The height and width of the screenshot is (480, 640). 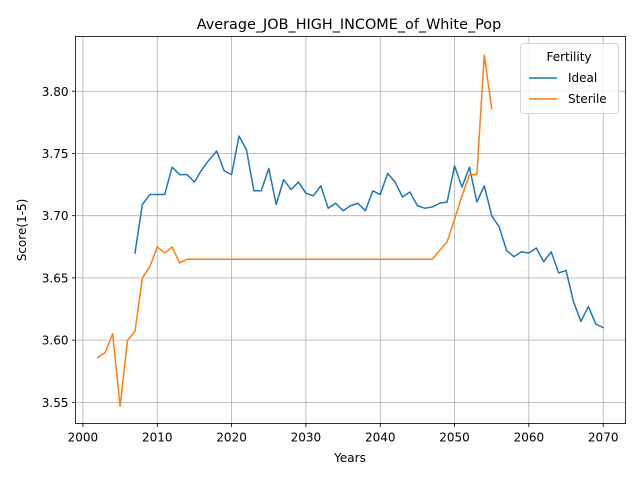 What do you see at coordinates (55, 154) in the screenshot?
I see `y-tick-label: 3.75` at bounding box center [55, 154].